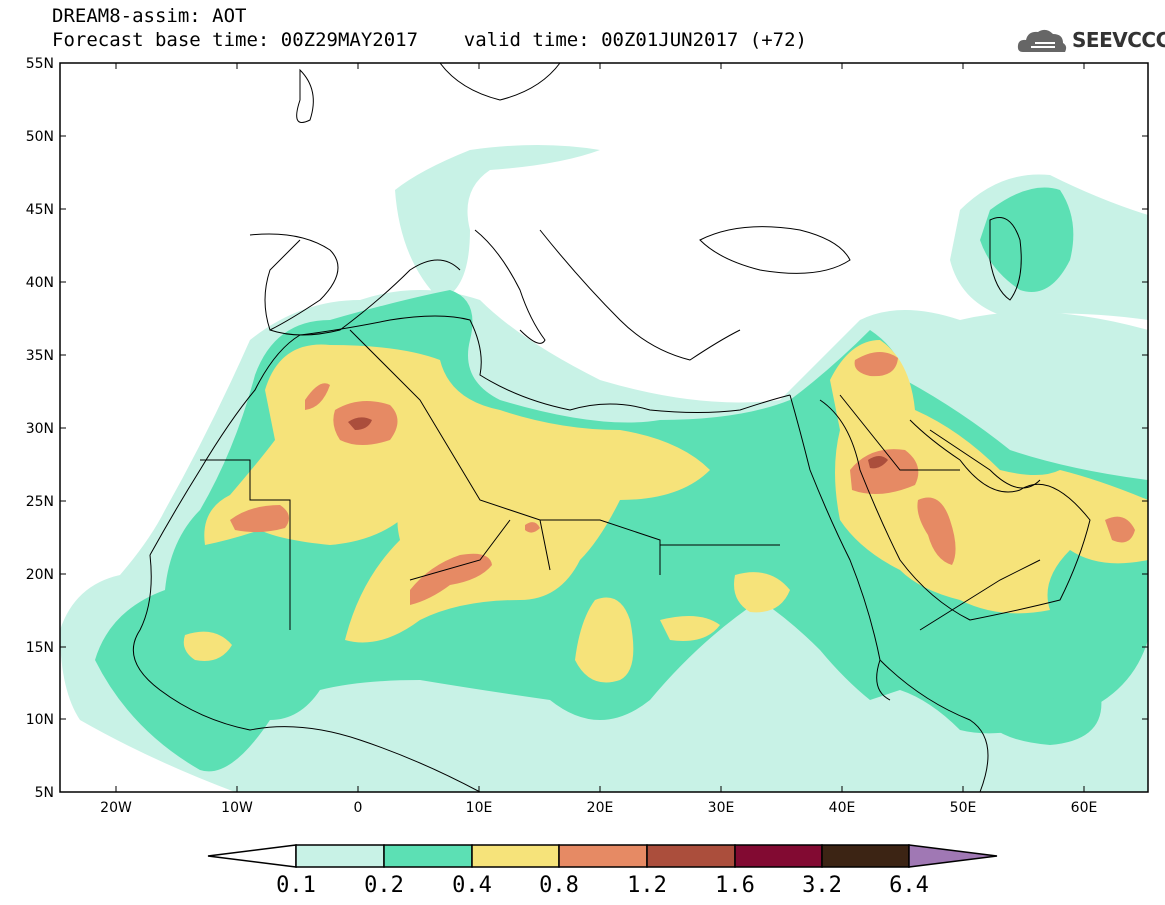 The width and height of the screenshot is (1165, 905). What do you see at coordinates (358, 808) in the screenshot?
I see `lon-label: 0` at bounding box center [358, 808].